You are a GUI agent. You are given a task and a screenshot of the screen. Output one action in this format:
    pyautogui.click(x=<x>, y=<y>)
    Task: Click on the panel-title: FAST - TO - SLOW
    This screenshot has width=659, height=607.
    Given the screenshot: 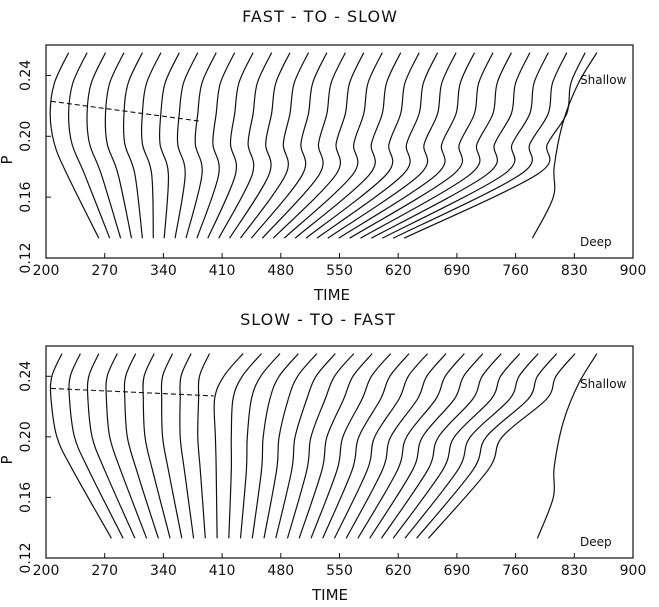 What is the action you would take?
    pyautogui.click(x=320, y=16)
    